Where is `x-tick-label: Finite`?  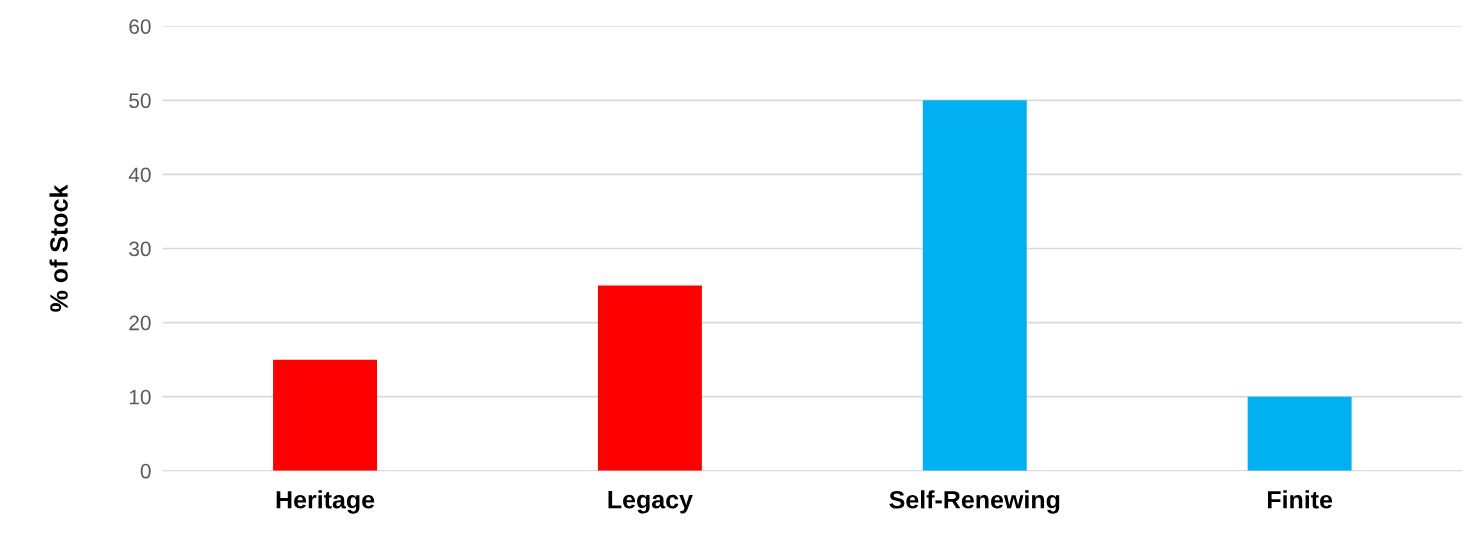 x-tick-label: Finite is located at coordinates (1300, 499).